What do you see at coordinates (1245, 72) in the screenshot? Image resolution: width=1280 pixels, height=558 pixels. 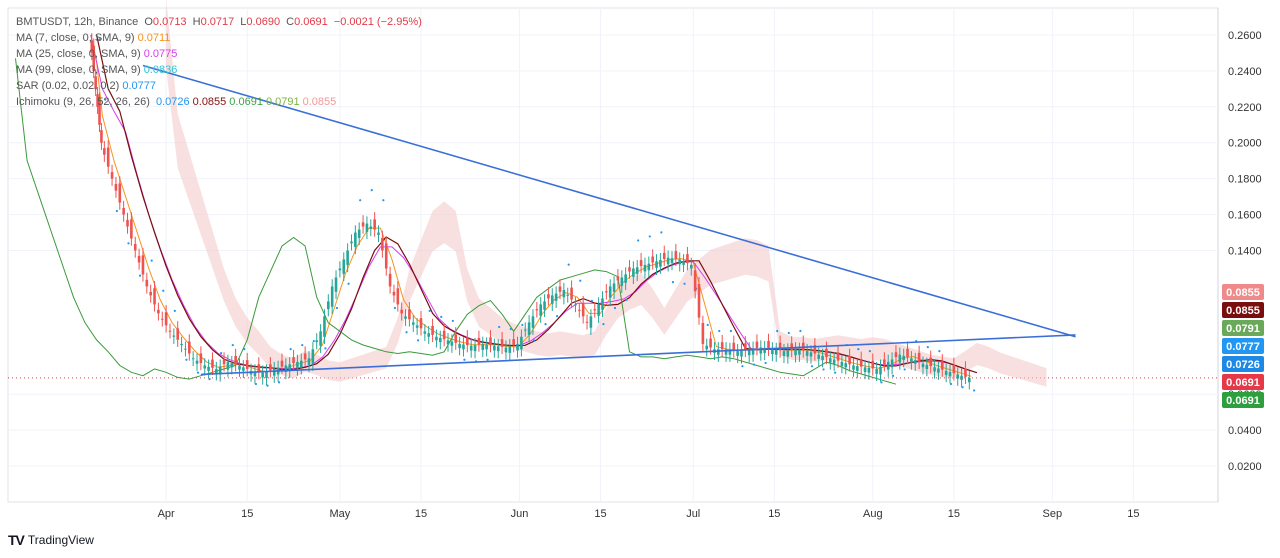 I see `y-tick-label: 0.2400` at bounding box center [1245, 72].